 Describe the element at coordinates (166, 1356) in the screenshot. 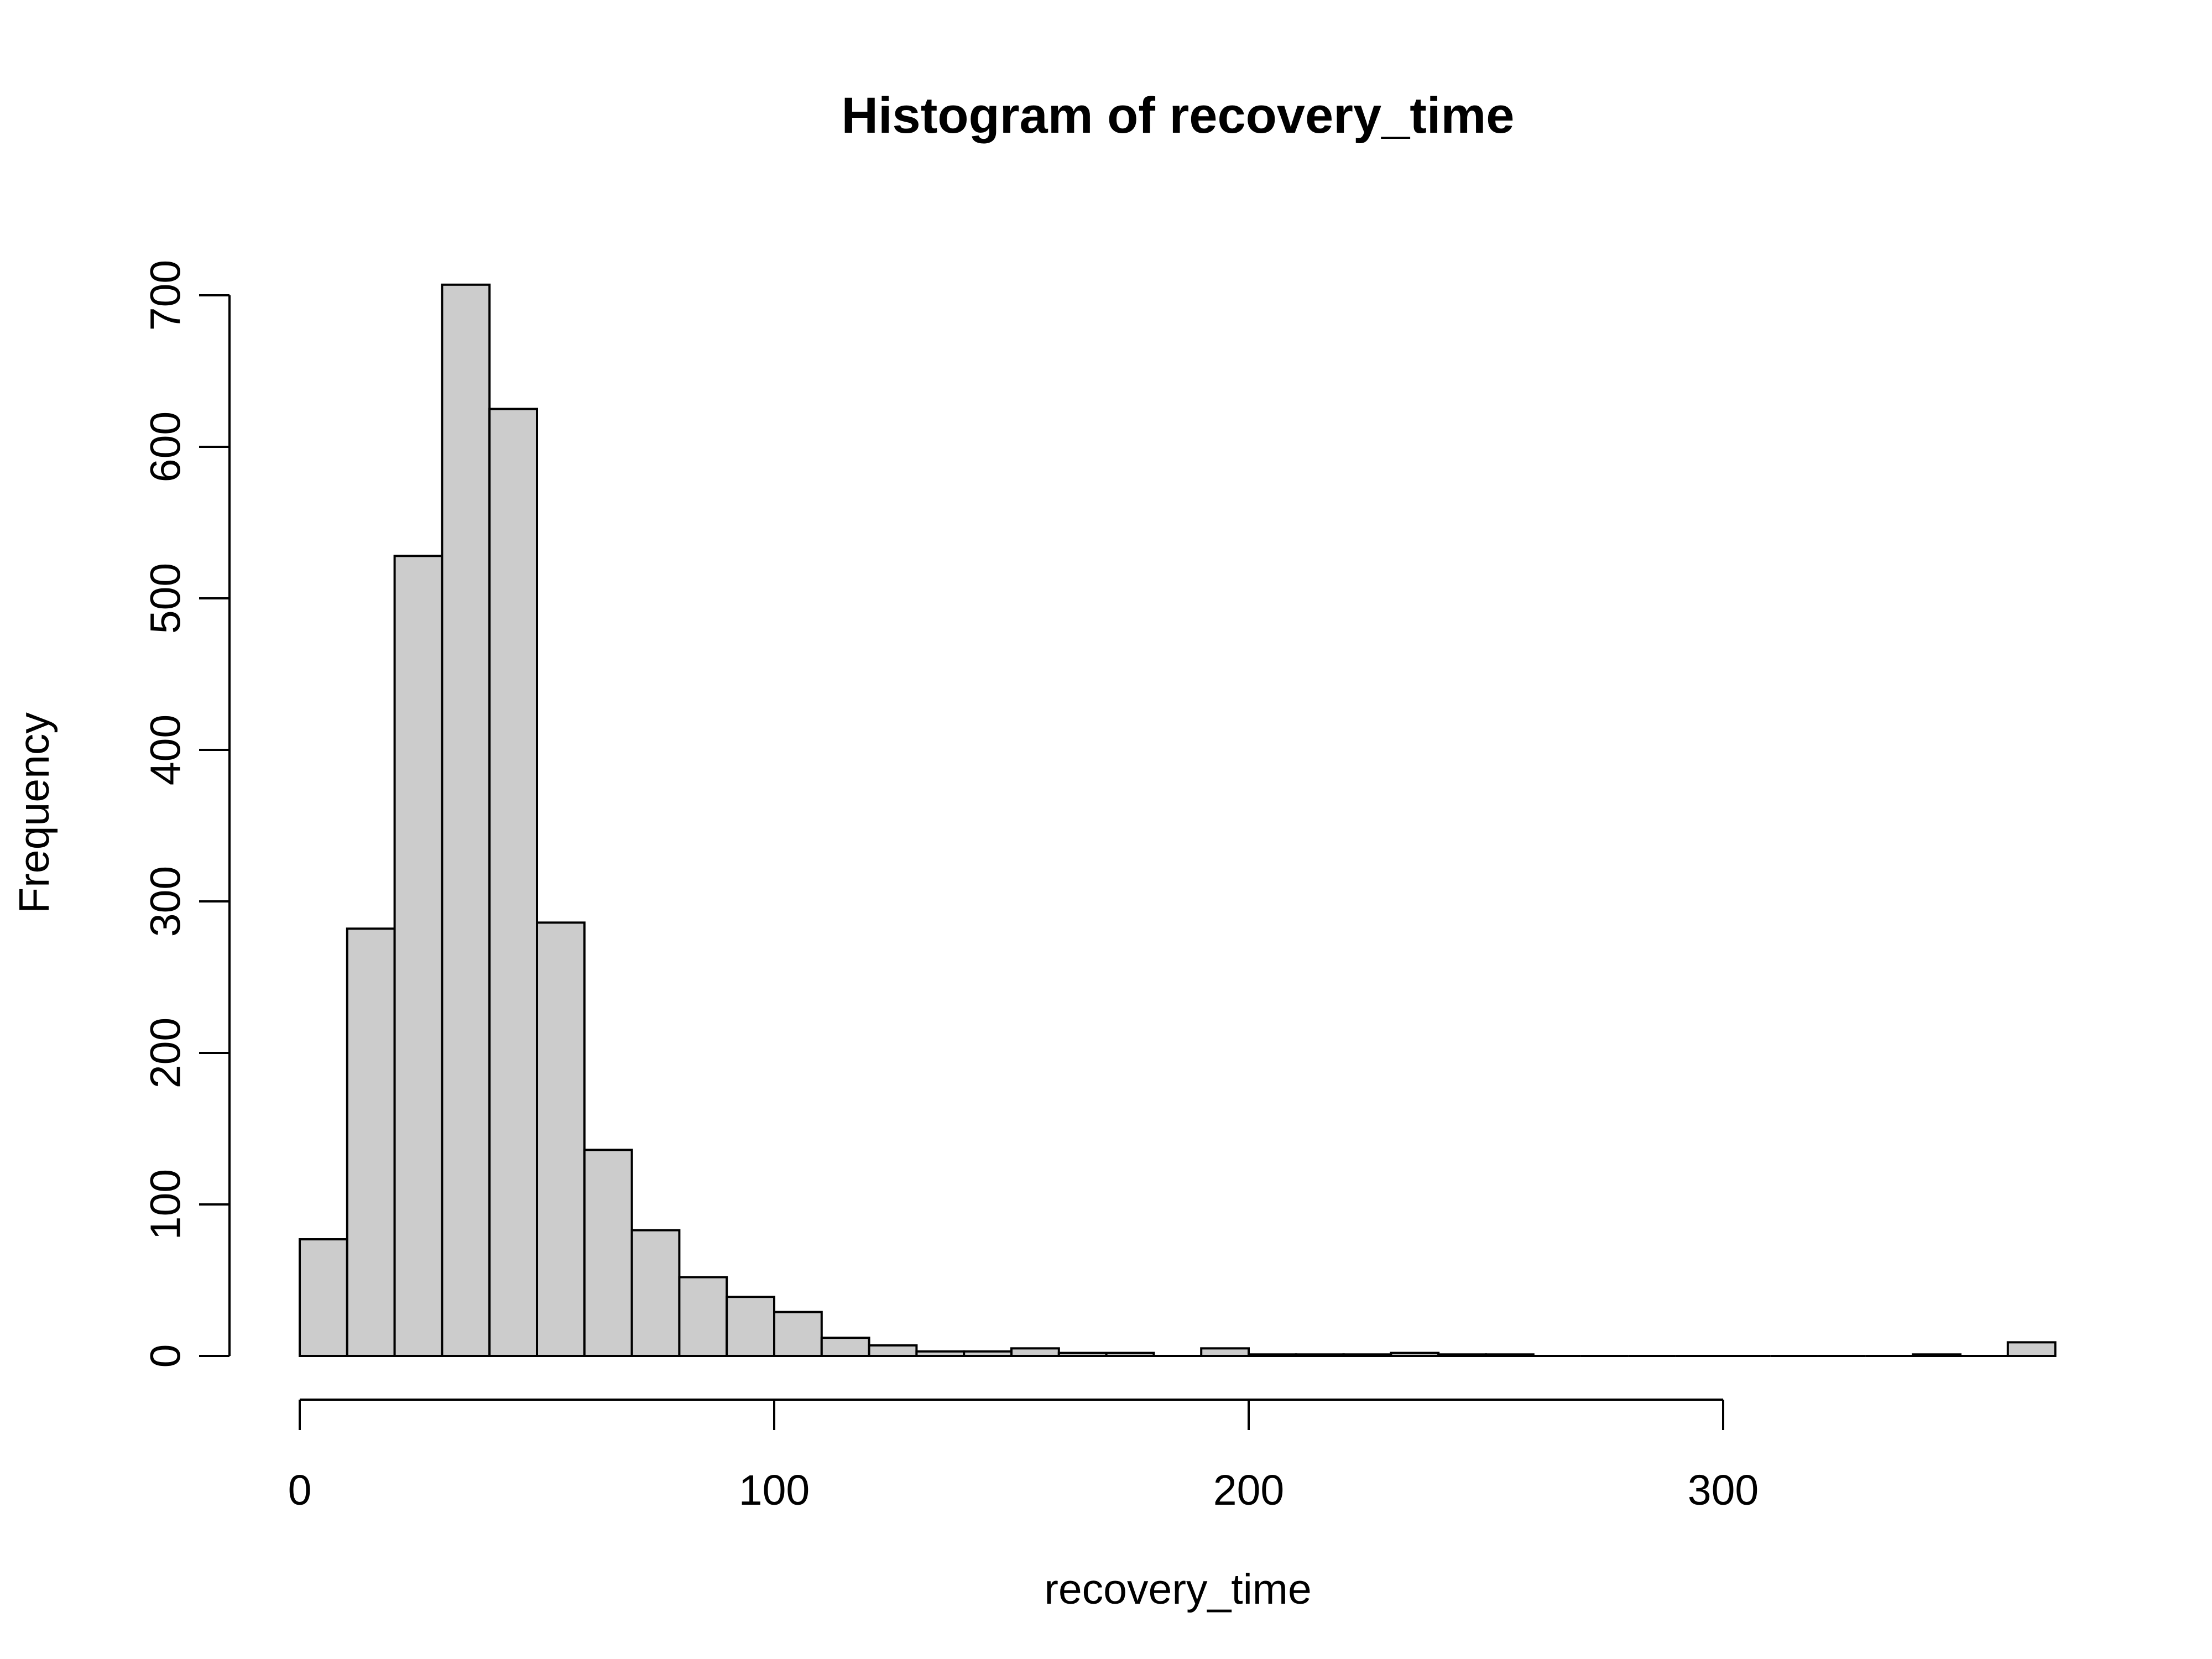

I see `y-tick-label: 0` at that location.